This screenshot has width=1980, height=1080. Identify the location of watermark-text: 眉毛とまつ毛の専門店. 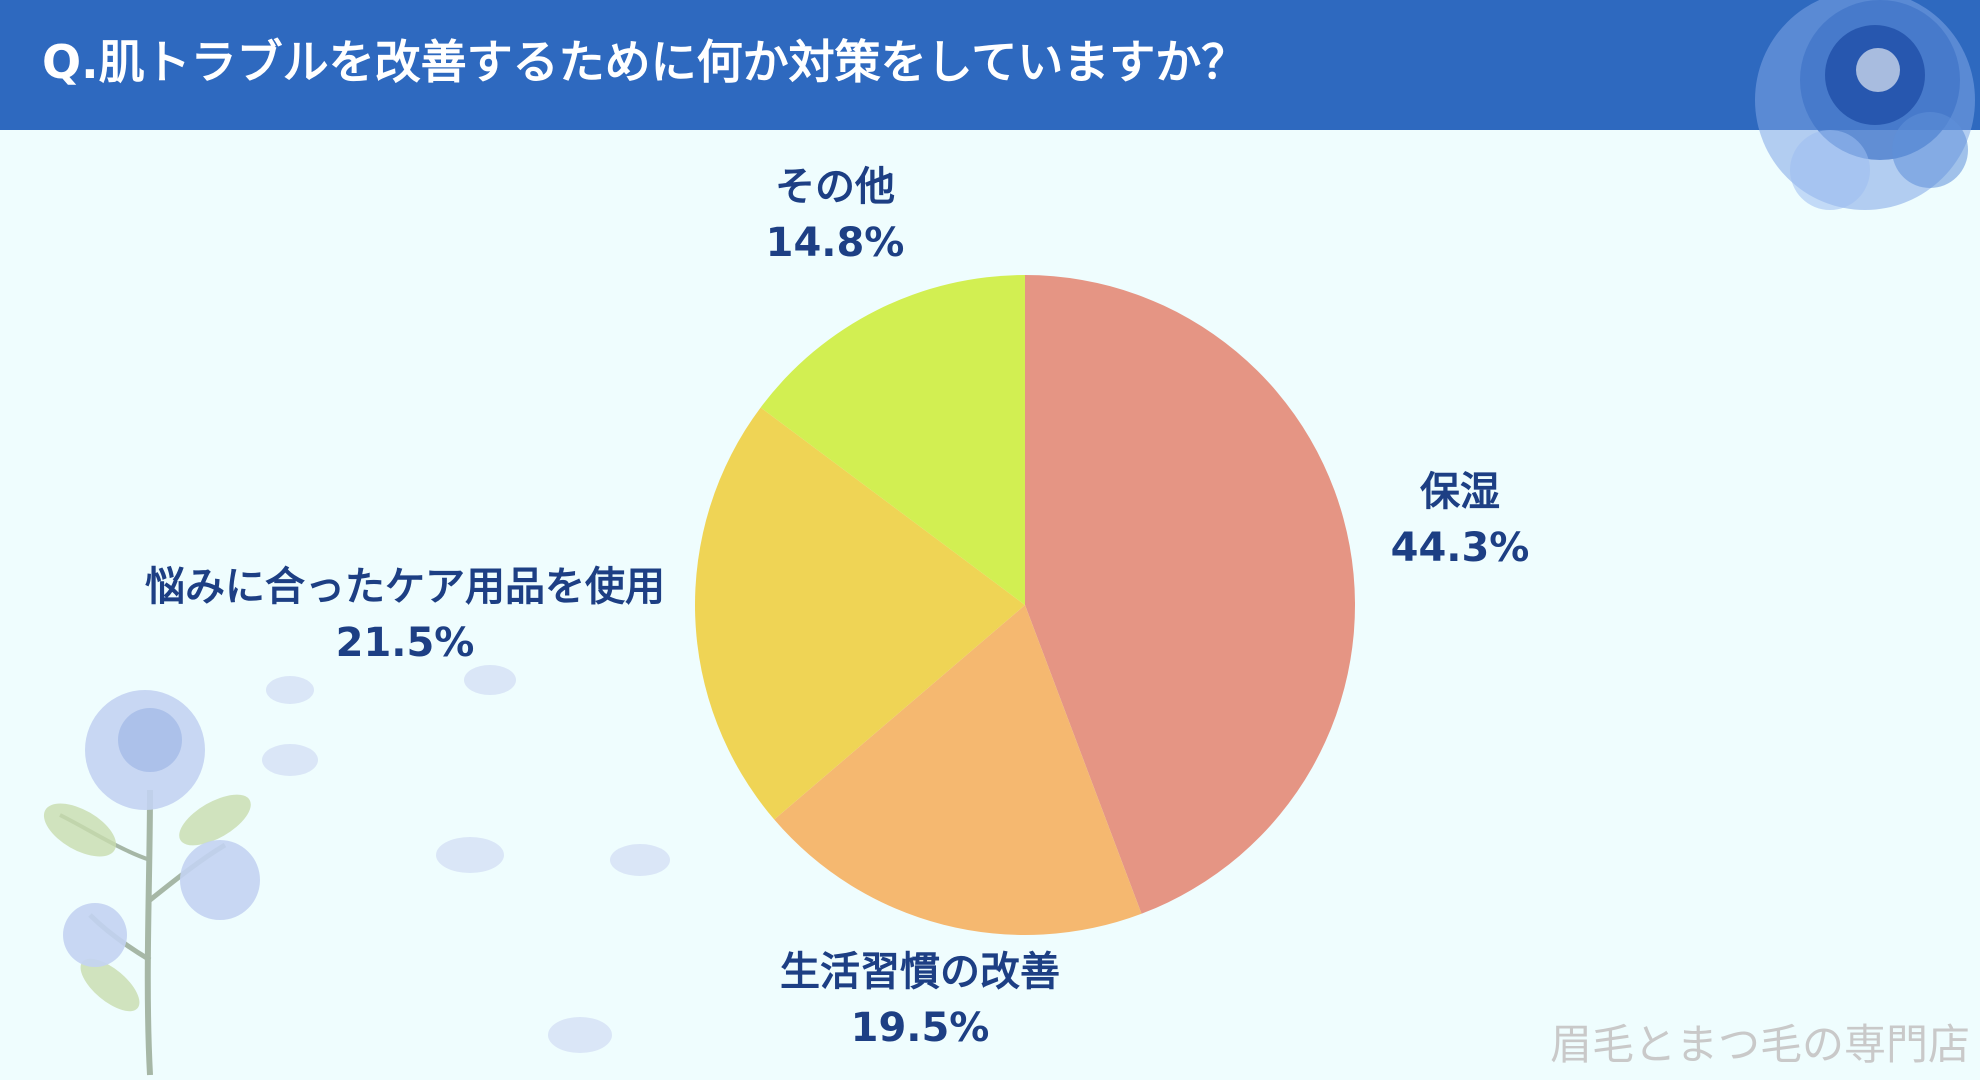
(1759, 1044).